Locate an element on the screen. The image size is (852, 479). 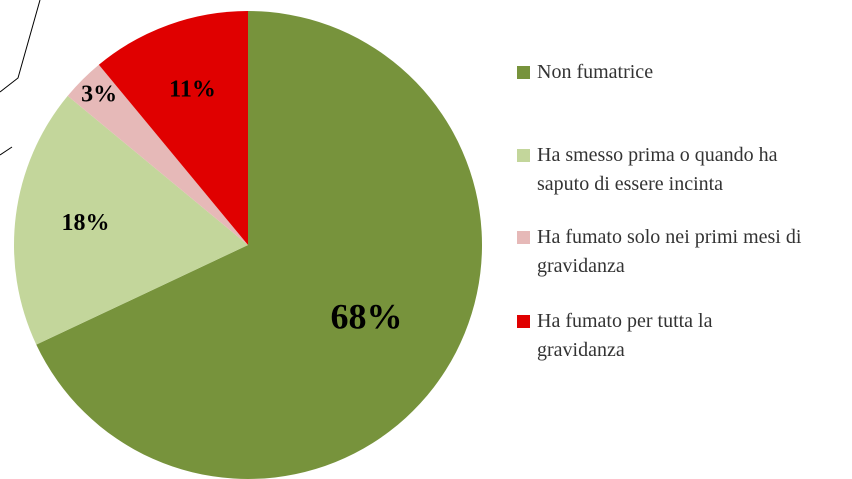
data-label: 3% is located at coordinates (99, 95).